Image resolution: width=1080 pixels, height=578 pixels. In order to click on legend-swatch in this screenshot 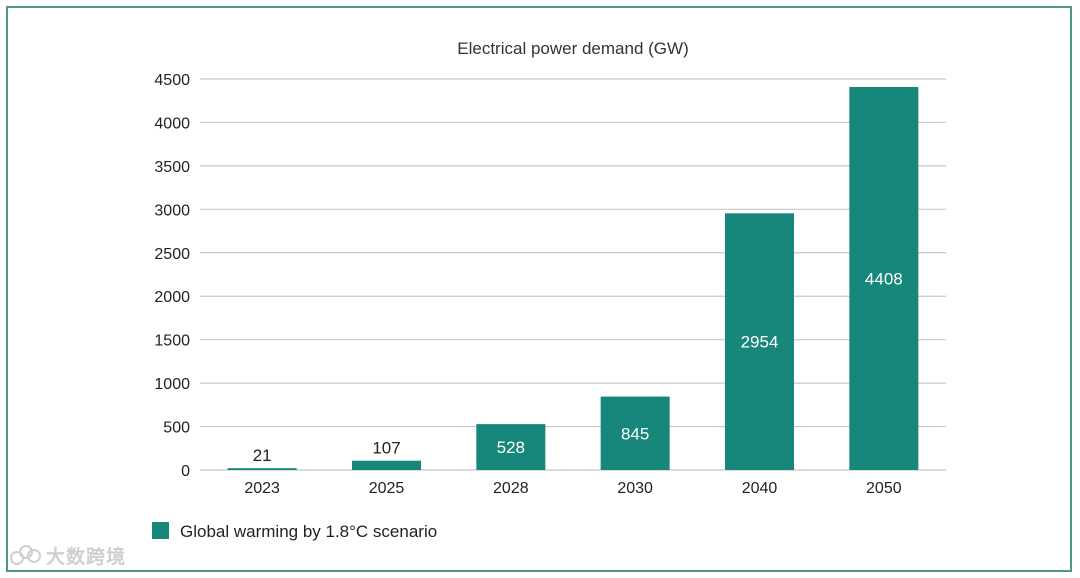, I will do `click(160, 530)`.